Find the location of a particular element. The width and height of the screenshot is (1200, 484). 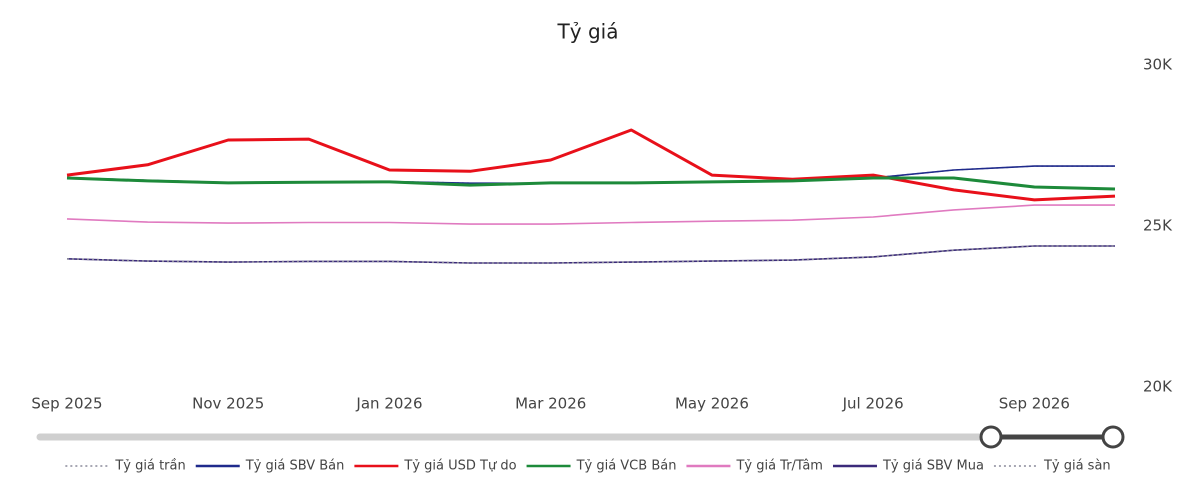

x-tick-label: Jul 2026 is located at coordinates (873, 404).